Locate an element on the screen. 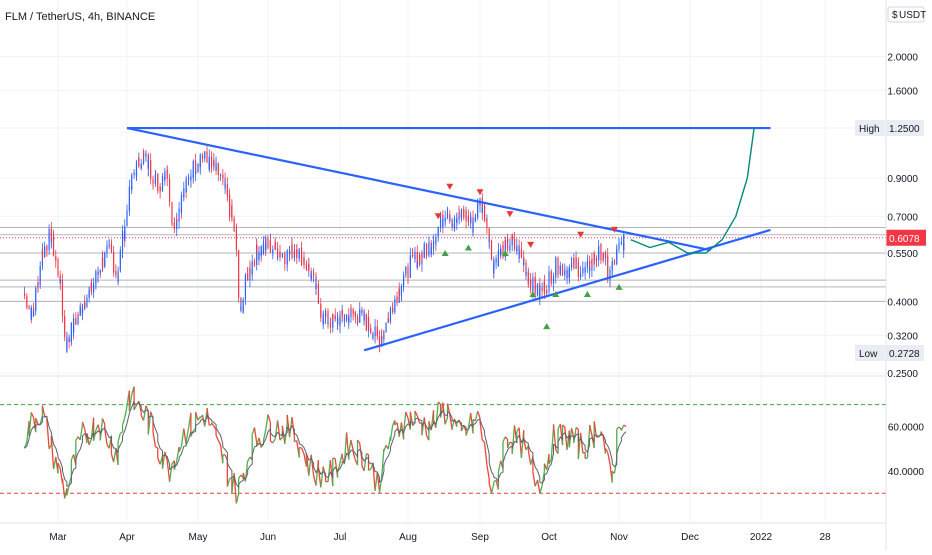 This screenshot has height=555, width=932. time-tick-label: 28 is located at coordinates (825, 537).